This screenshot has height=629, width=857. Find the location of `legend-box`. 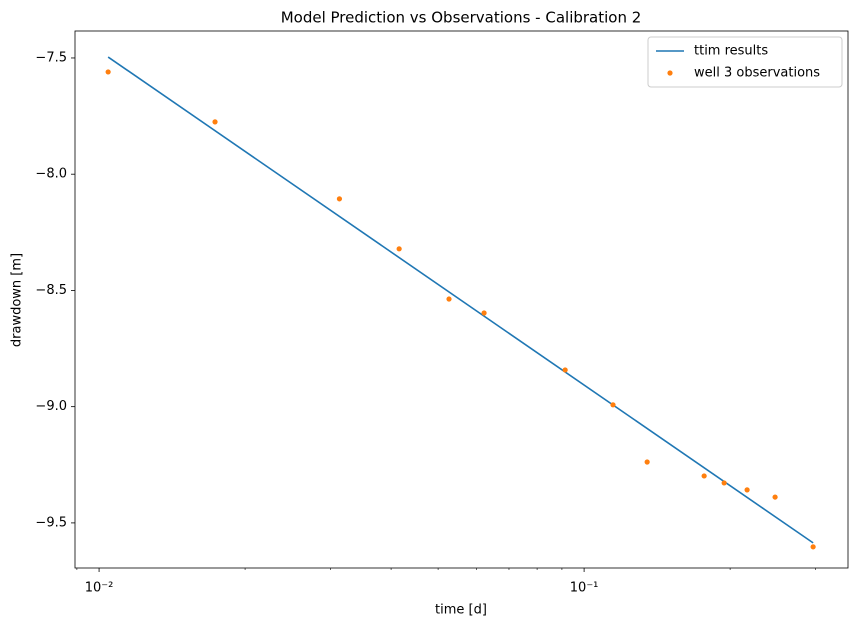

legend-box is located at coordinates (745, 62).